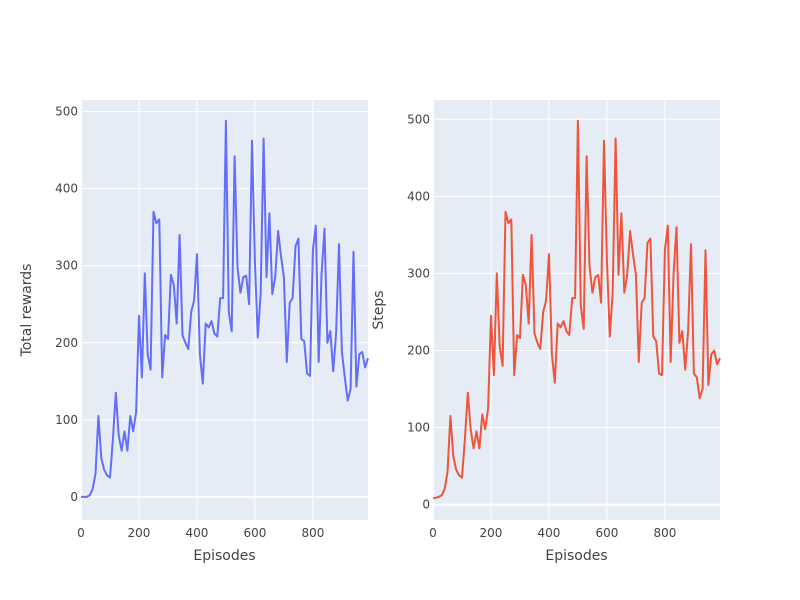 The height and width of the screenshot is (600, 800). Describe the element at coordinates (27, 311) in the screenshot. I see `y-axis-label-rewards: Total rewards` at that location.